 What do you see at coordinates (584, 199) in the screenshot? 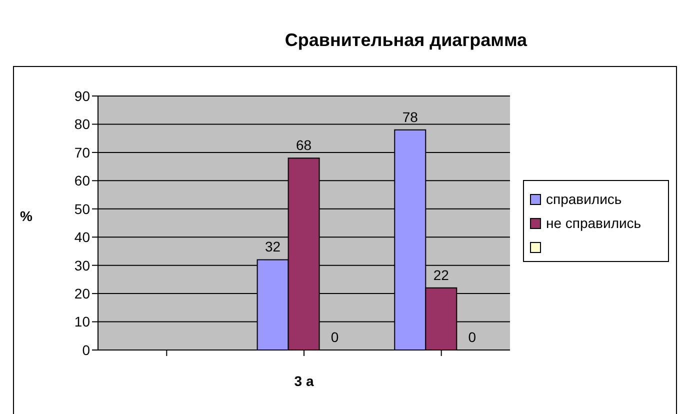
I see `legend-label: справились` at bounding box center [584, 199].